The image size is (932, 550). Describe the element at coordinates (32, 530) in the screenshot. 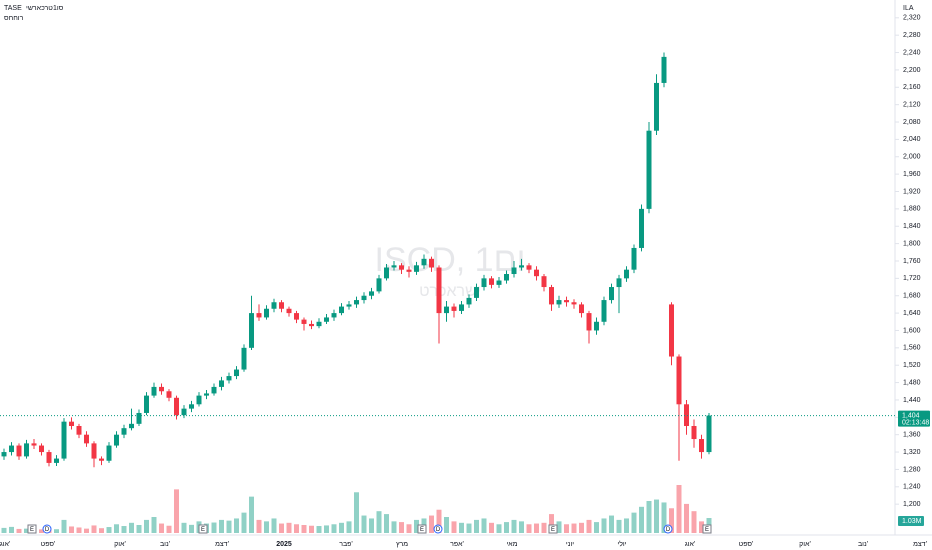

I see `event-label: E` at that location.